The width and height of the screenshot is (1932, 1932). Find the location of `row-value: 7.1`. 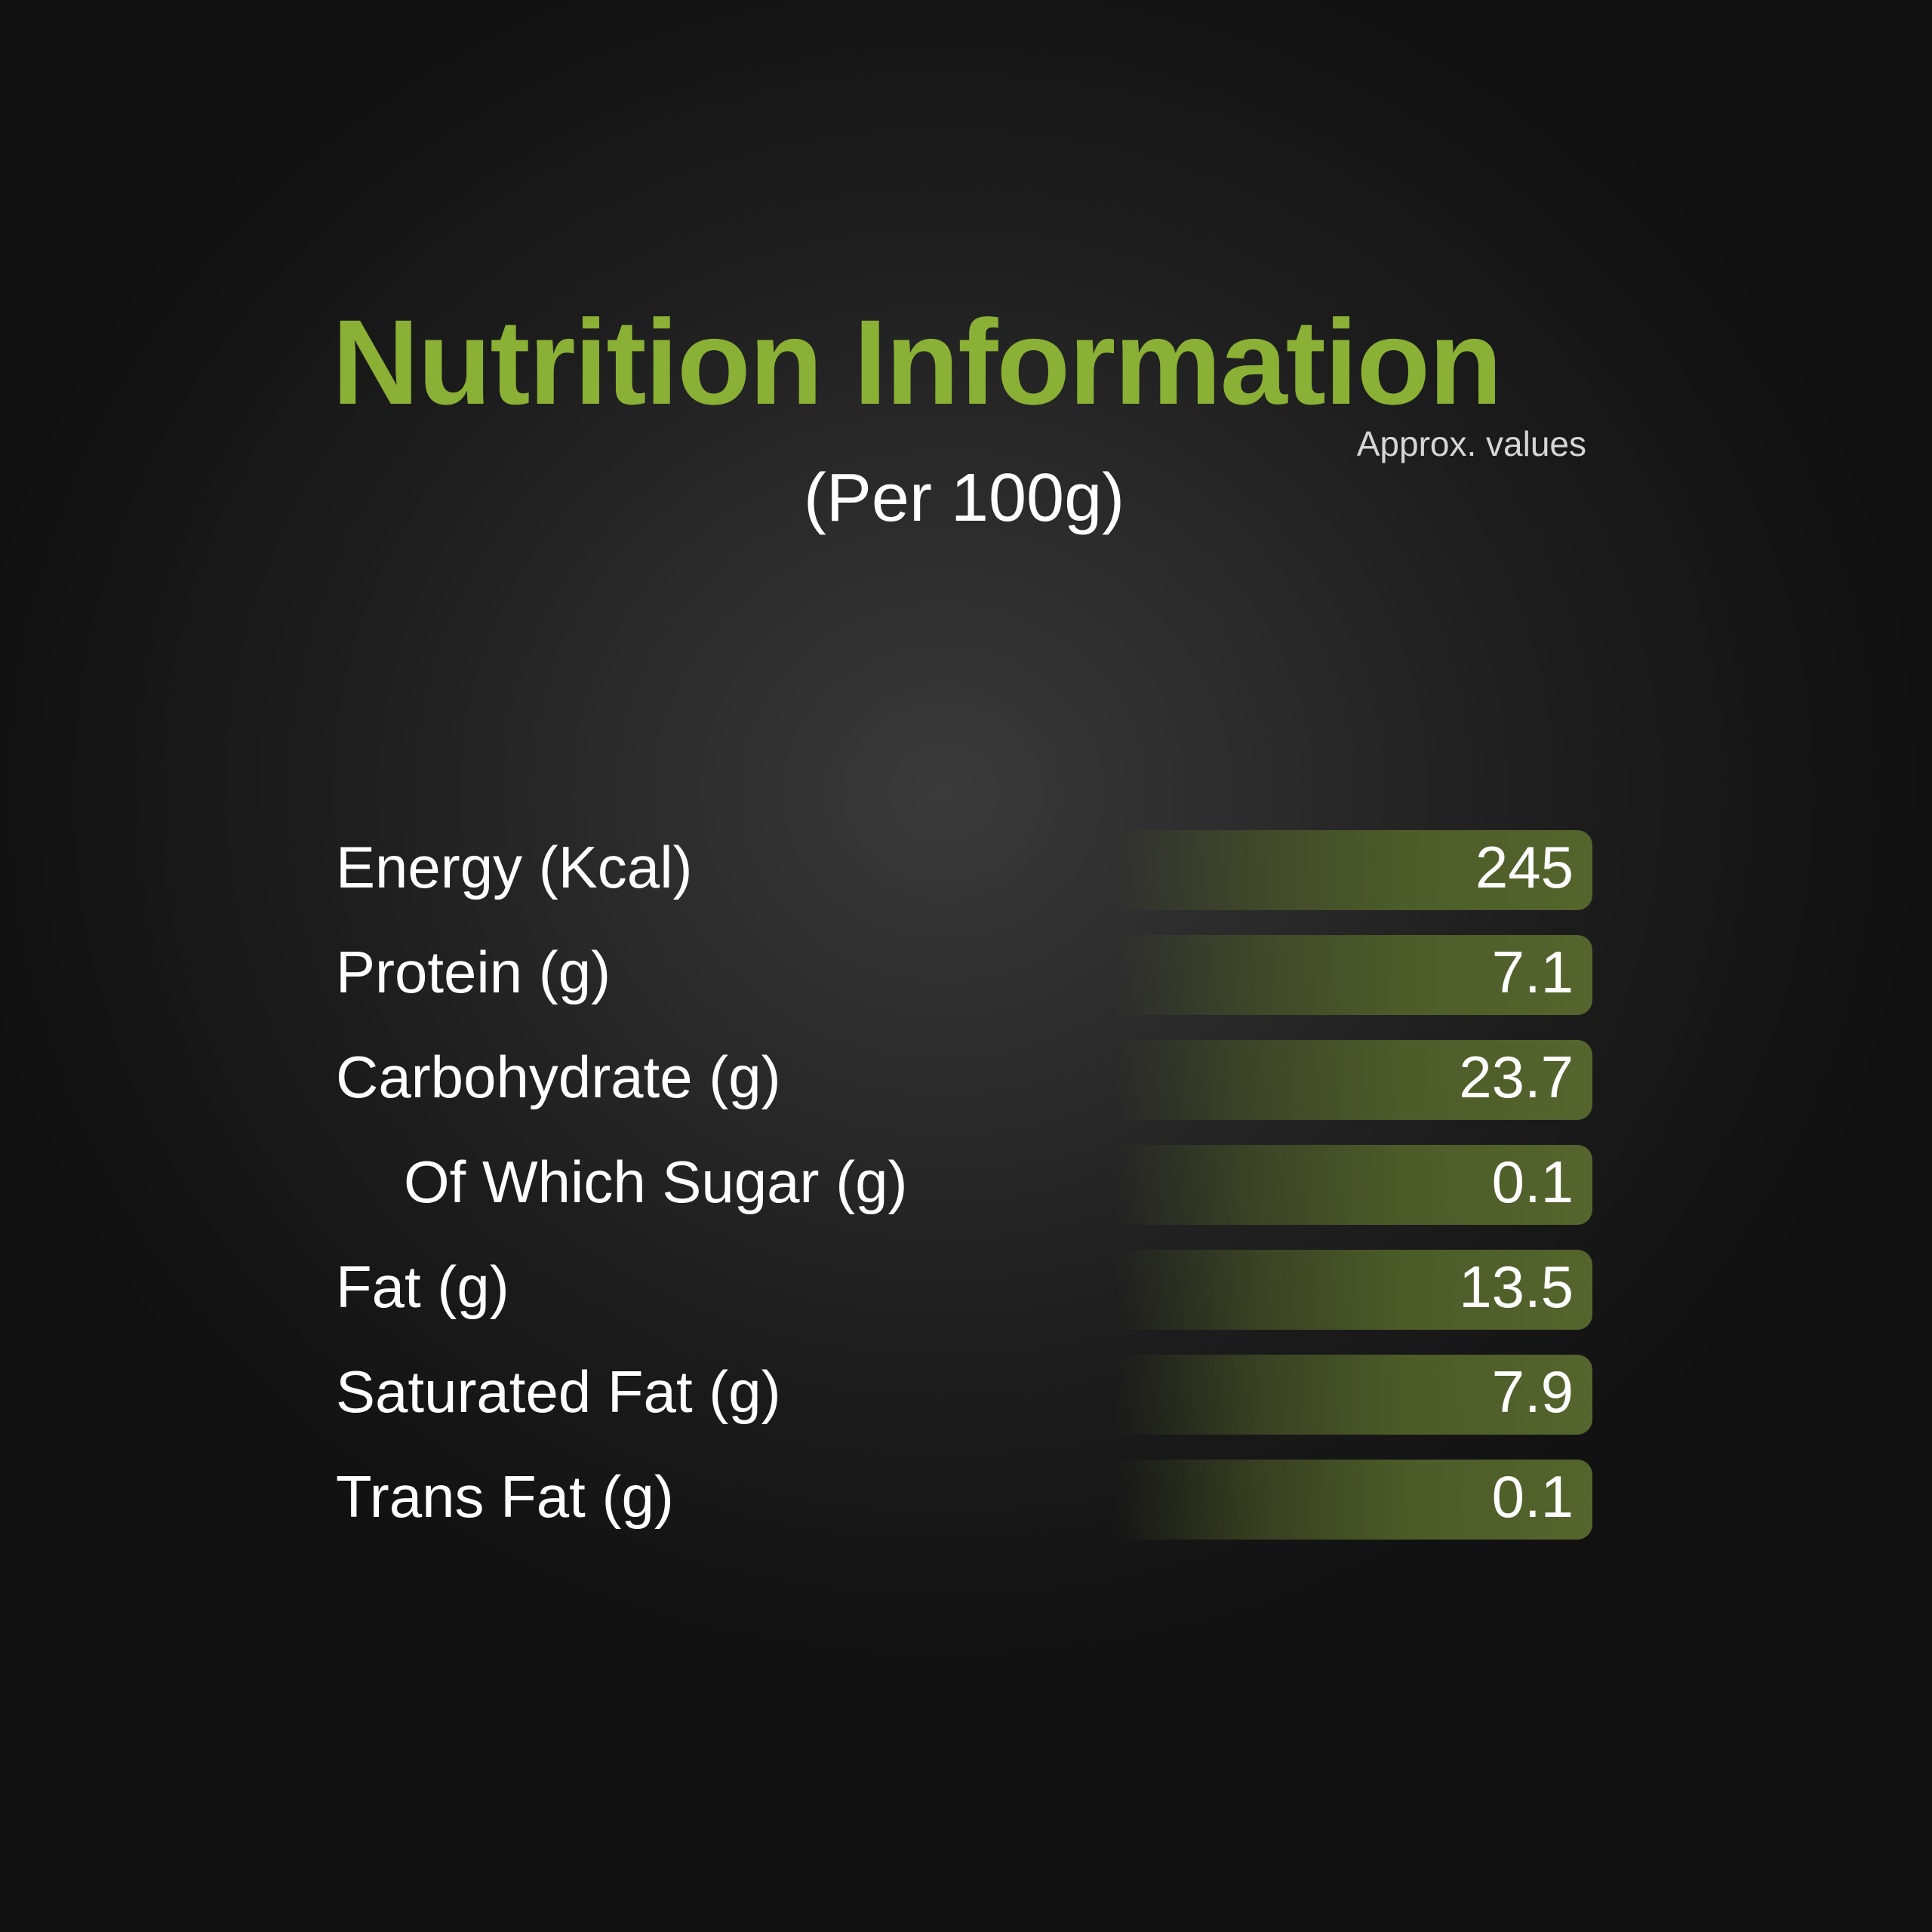

row-value: 7.1 is located at coordinates (1532, 972).